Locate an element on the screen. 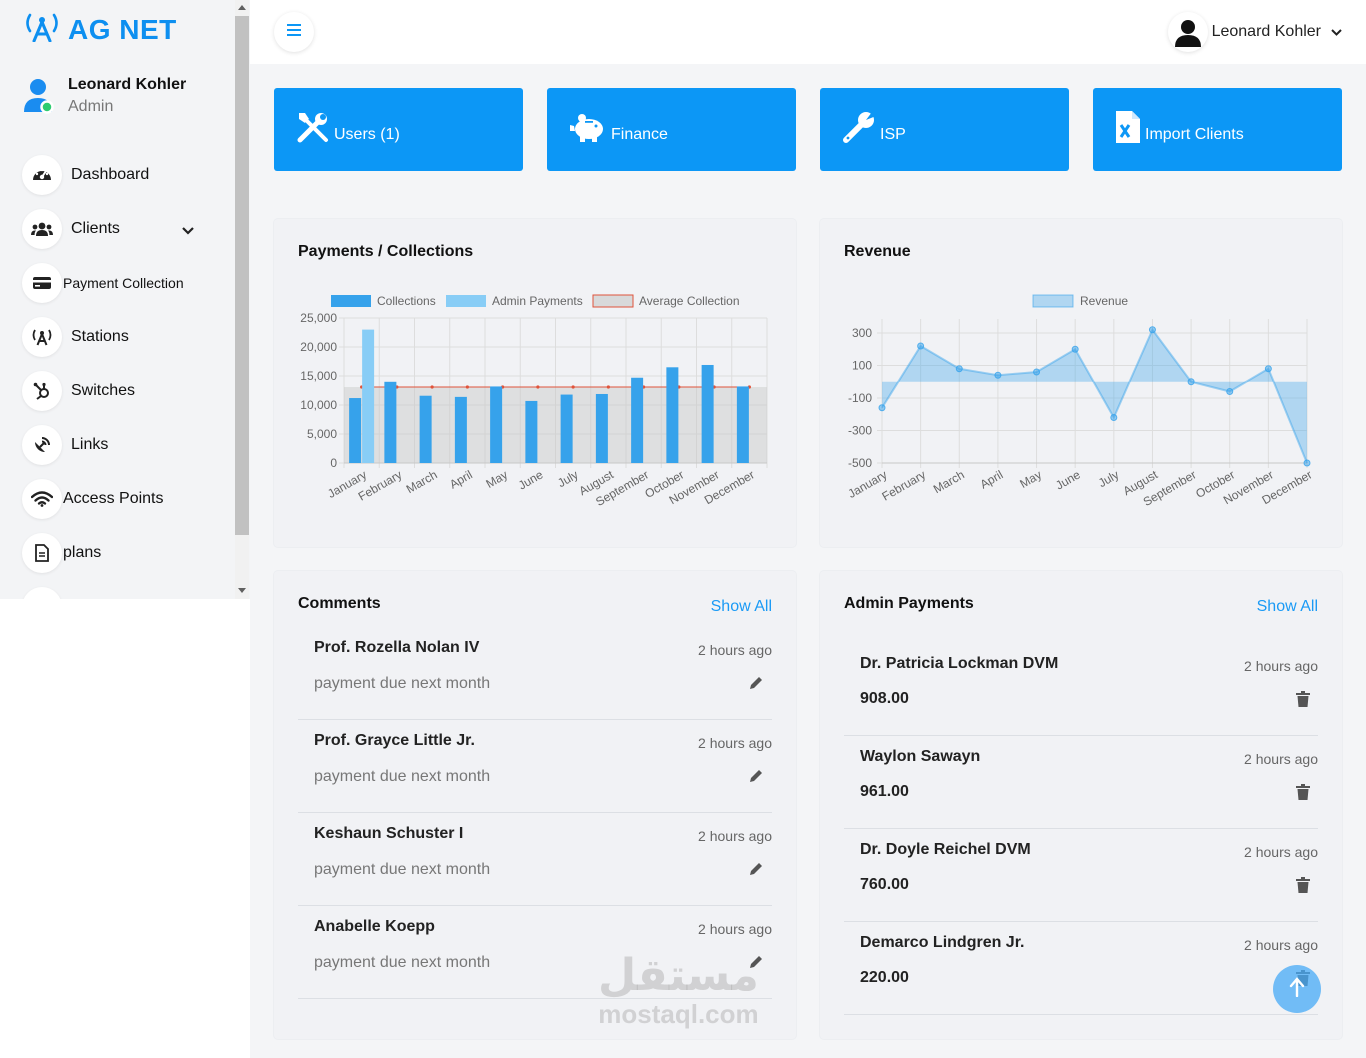  sidebar-item-partial is located at coordinates (127, 589).